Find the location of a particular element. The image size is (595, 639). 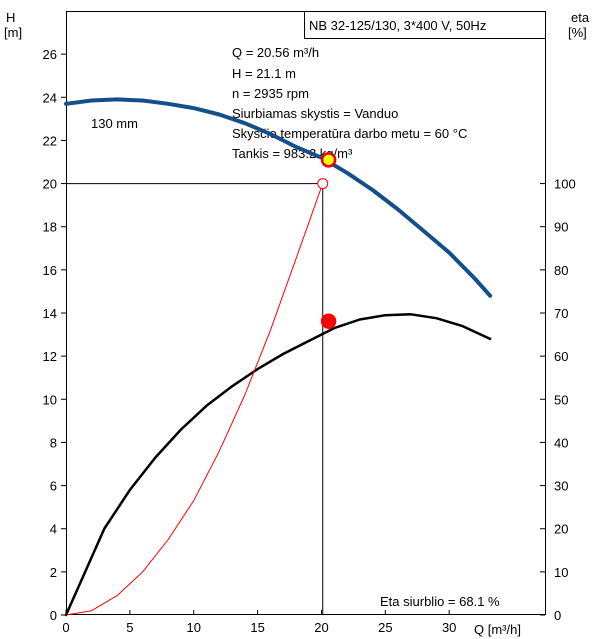

info-line-head: H = 21.1 m is located at coordinates (264, 73).